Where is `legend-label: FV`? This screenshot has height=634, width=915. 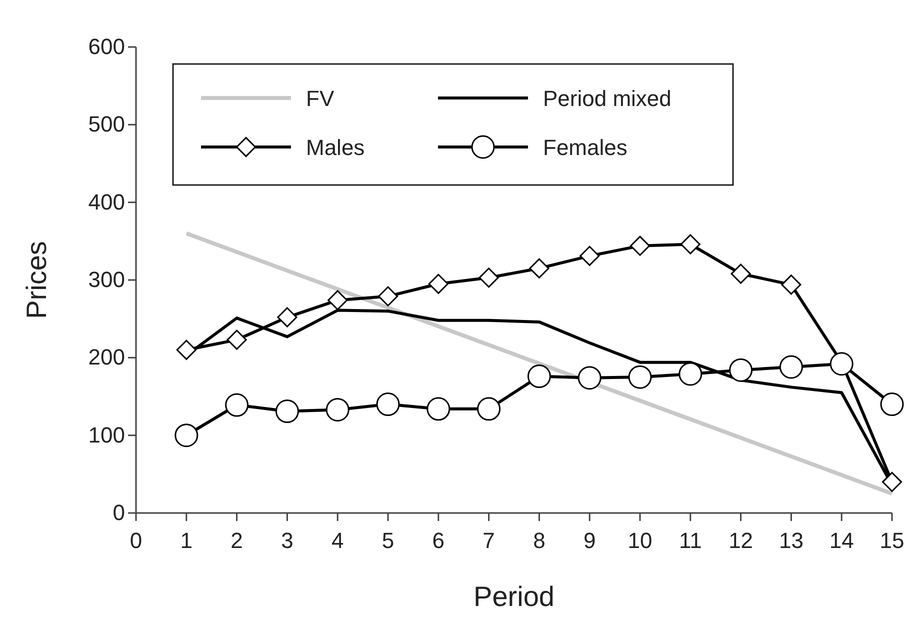 legend-label: FV is located at coordinates (320, 98).